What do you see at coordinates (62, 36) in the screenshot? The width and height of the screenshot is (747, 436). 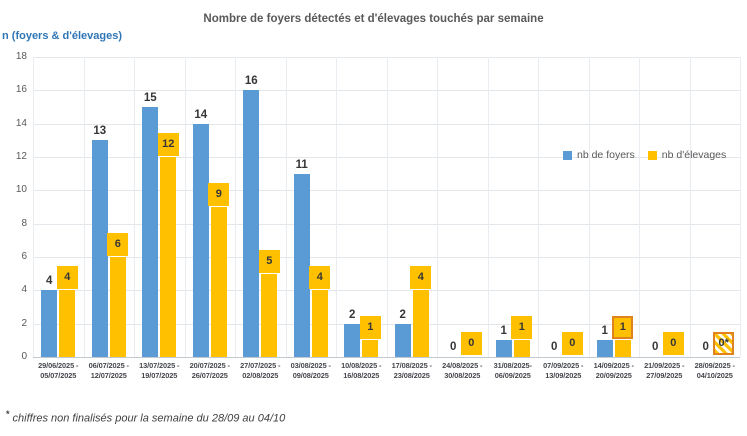 I see `y-axis-unit-label: n (foyers & d'élevages)` at bounding box center [62, 36].